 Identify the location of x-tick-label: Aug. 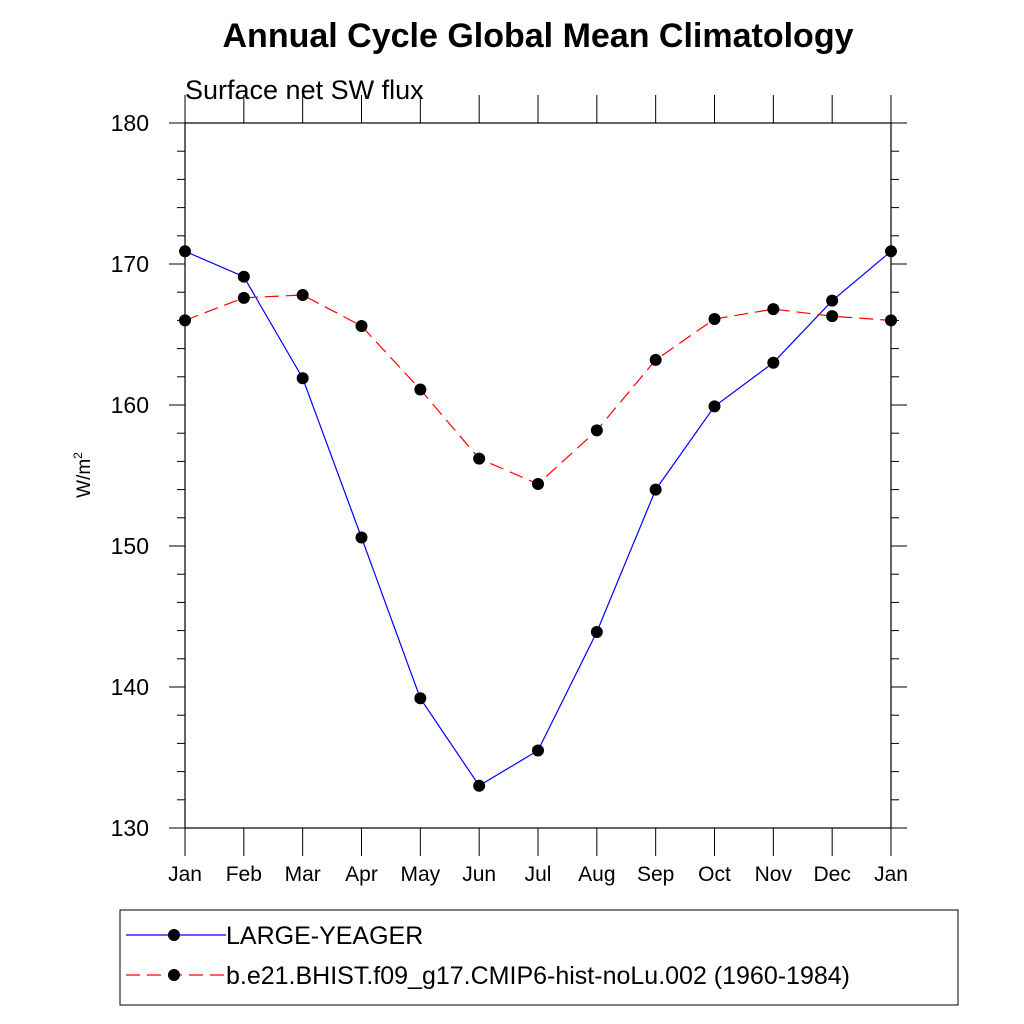
(596, 874).